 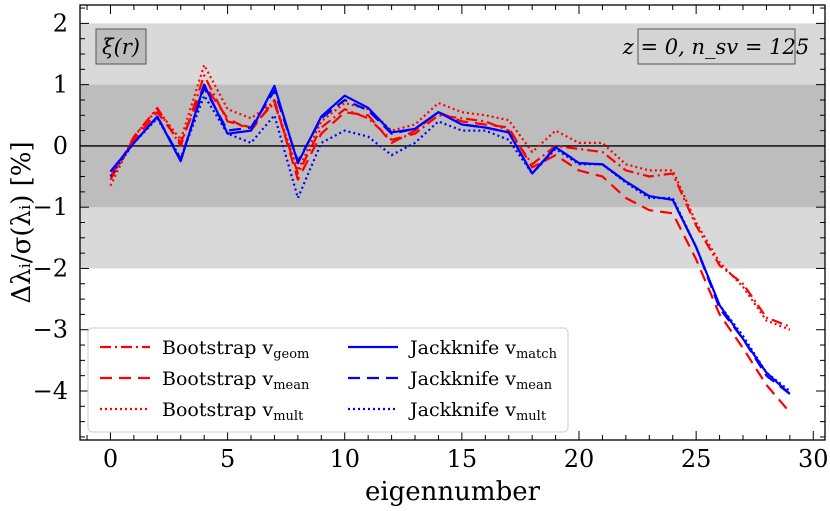 What do you see at coordinates (453, 492) in the screenshot?
I see `x-axis-title: eigennumber` at bounding box center [453, 492].